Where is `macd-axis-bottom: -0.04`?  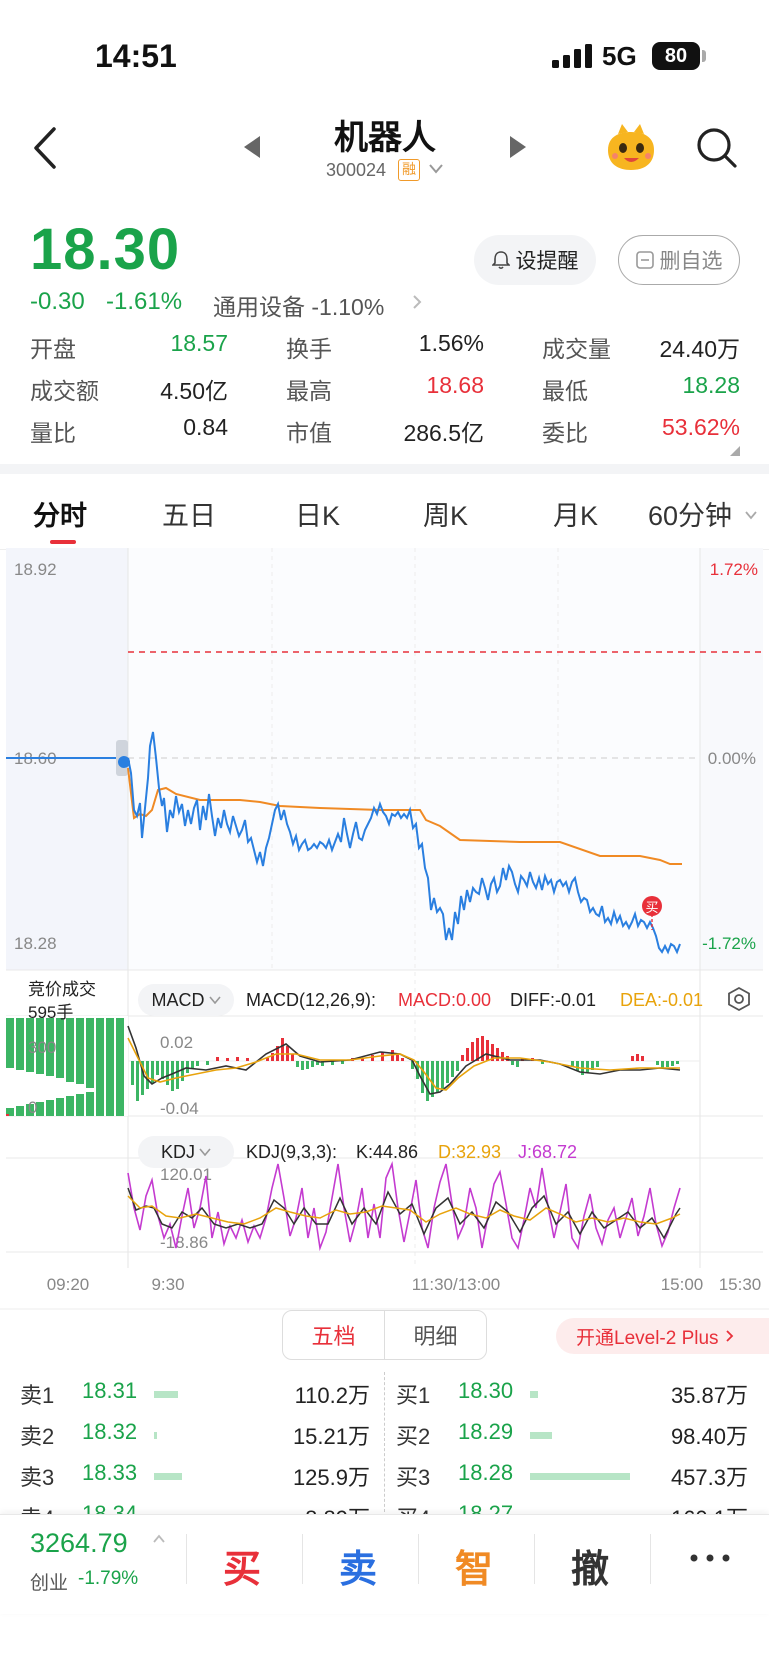 macd-axis-bottom: -0.04 is located at coordinates (179, 1108).